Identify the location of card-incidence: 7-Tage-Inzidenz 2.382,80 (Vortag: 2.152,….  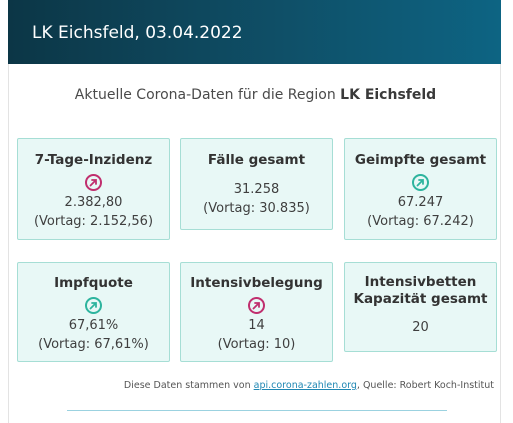
(93, 189).